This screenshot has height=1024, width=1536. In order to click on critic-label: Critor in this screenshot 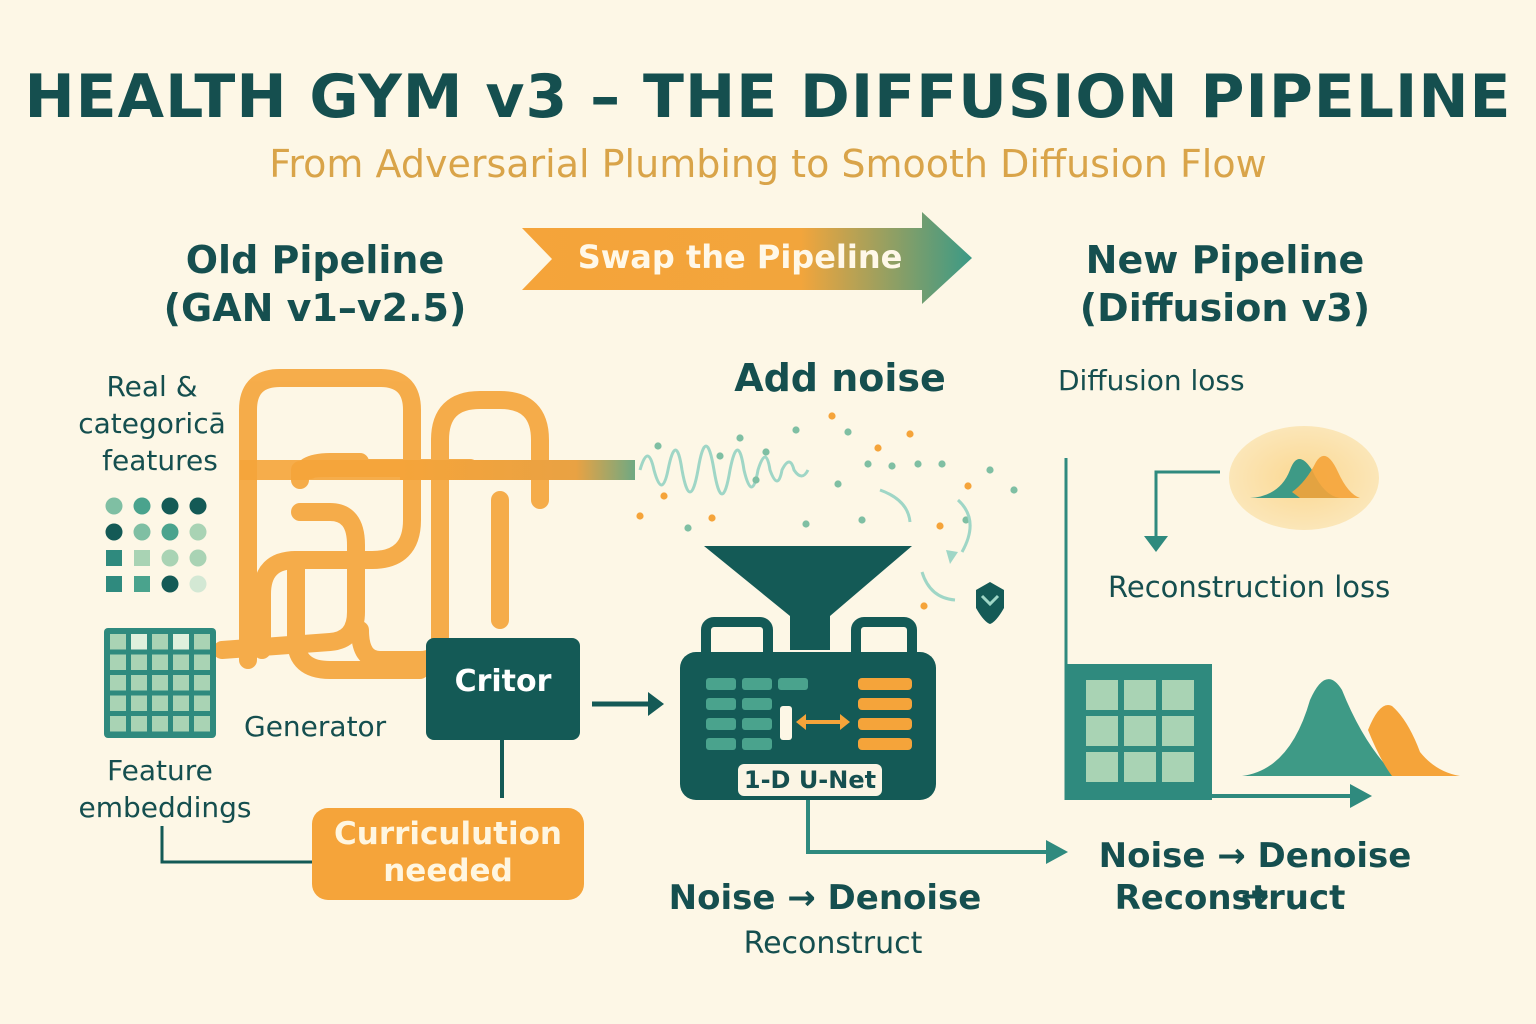, I will do `click(503, 681)`.